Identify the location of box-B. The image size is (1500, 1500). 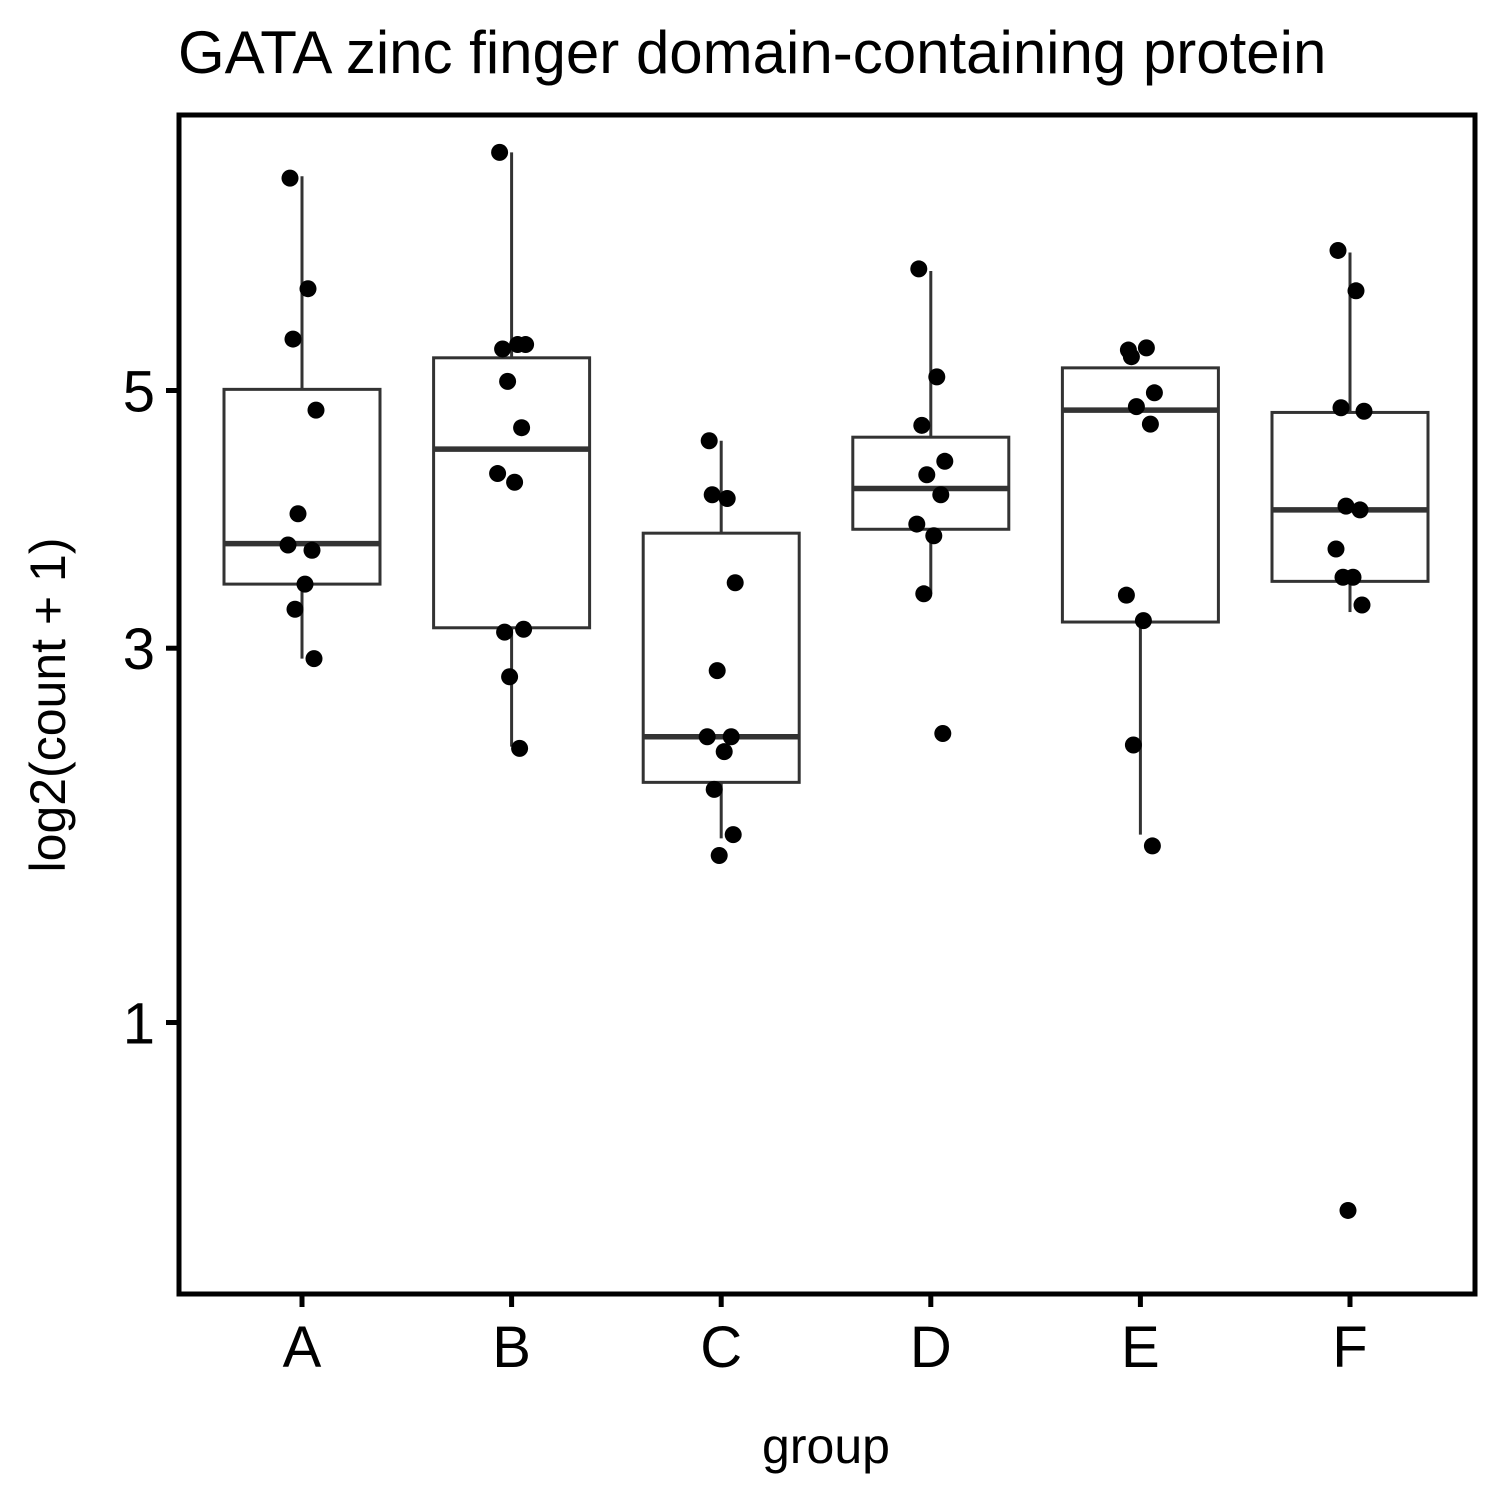
(512, 449).